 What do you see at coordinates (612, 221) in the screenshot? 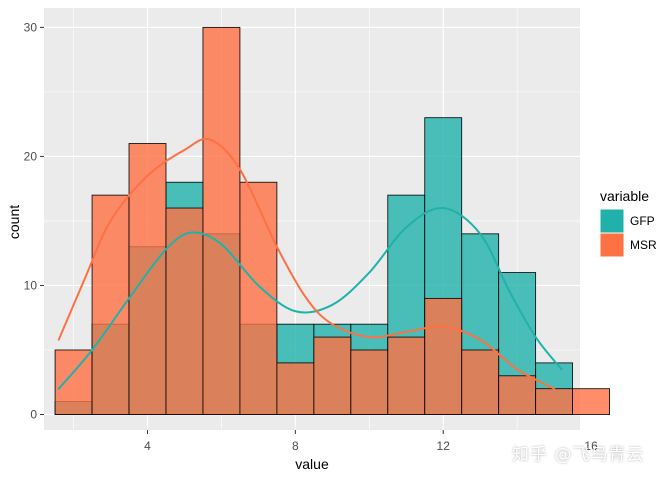
I see `legend-key-gfp` at bounding box center [612, 221].